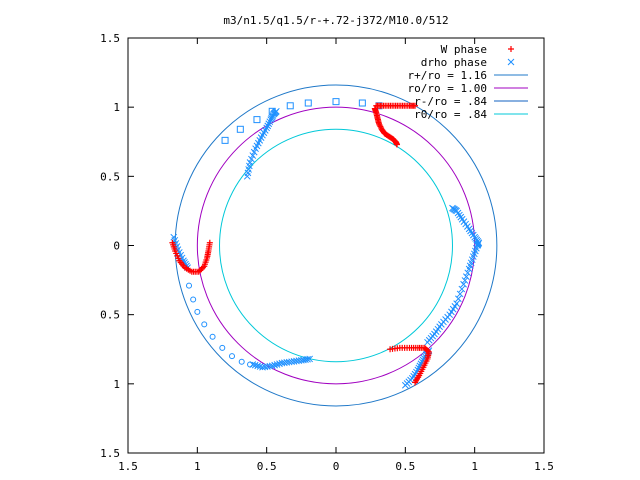  I want to click on drho-square-point-4-shape, so click(290, 106).